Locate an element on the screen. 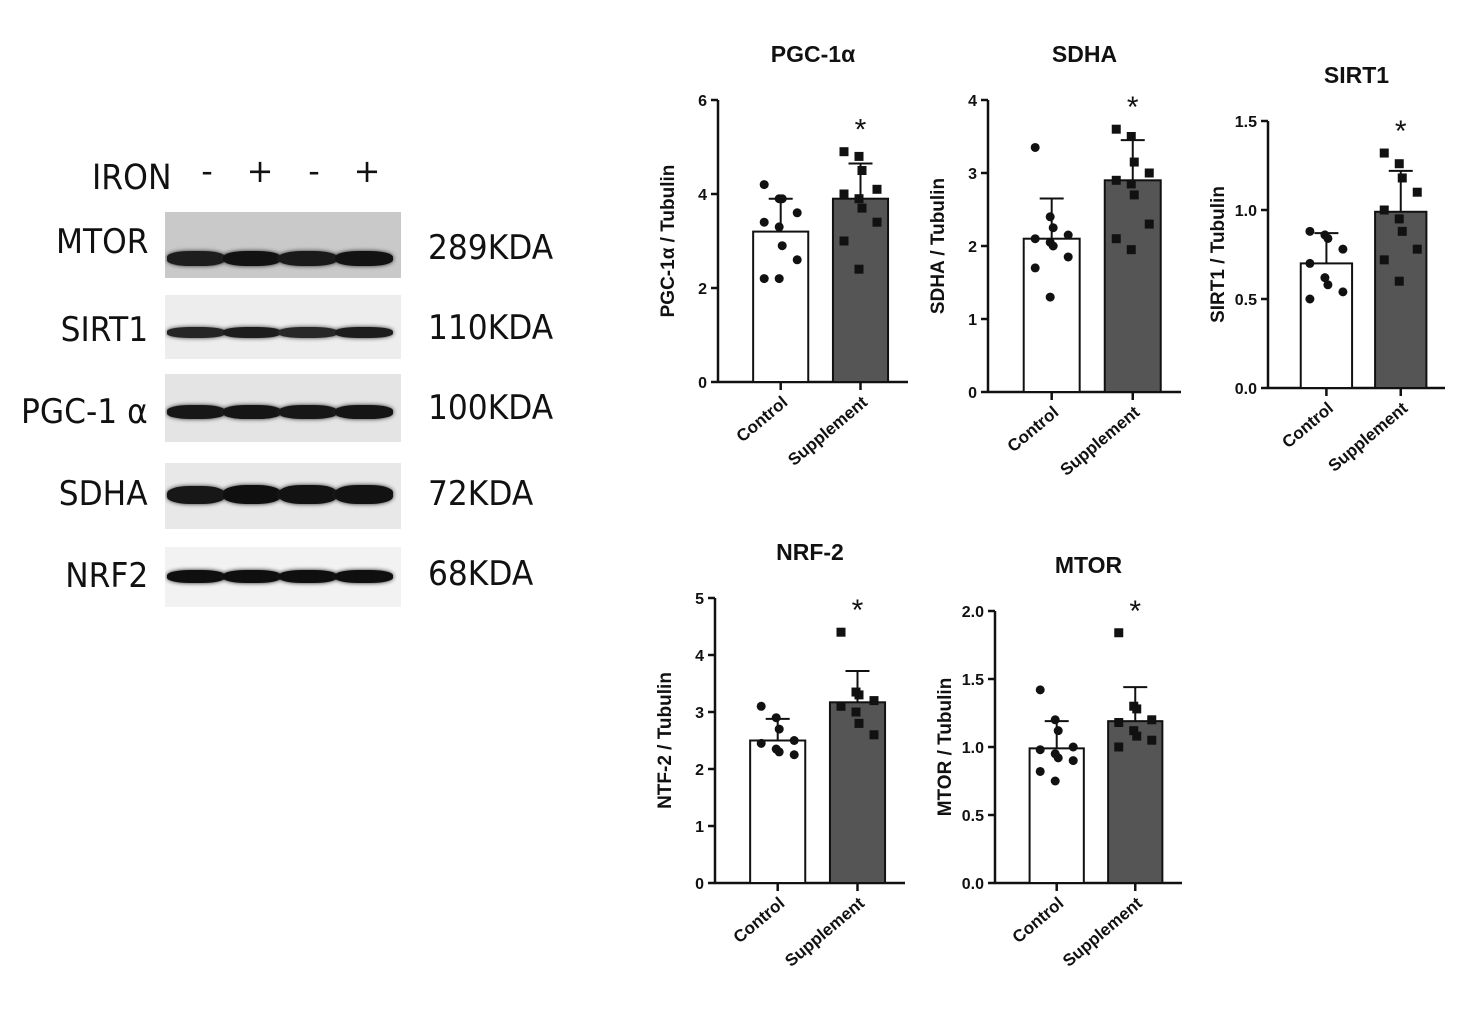 The width and height of the screenshot is (1462, 1013). lane-2-sign: + is located at coordinates (260, 171).